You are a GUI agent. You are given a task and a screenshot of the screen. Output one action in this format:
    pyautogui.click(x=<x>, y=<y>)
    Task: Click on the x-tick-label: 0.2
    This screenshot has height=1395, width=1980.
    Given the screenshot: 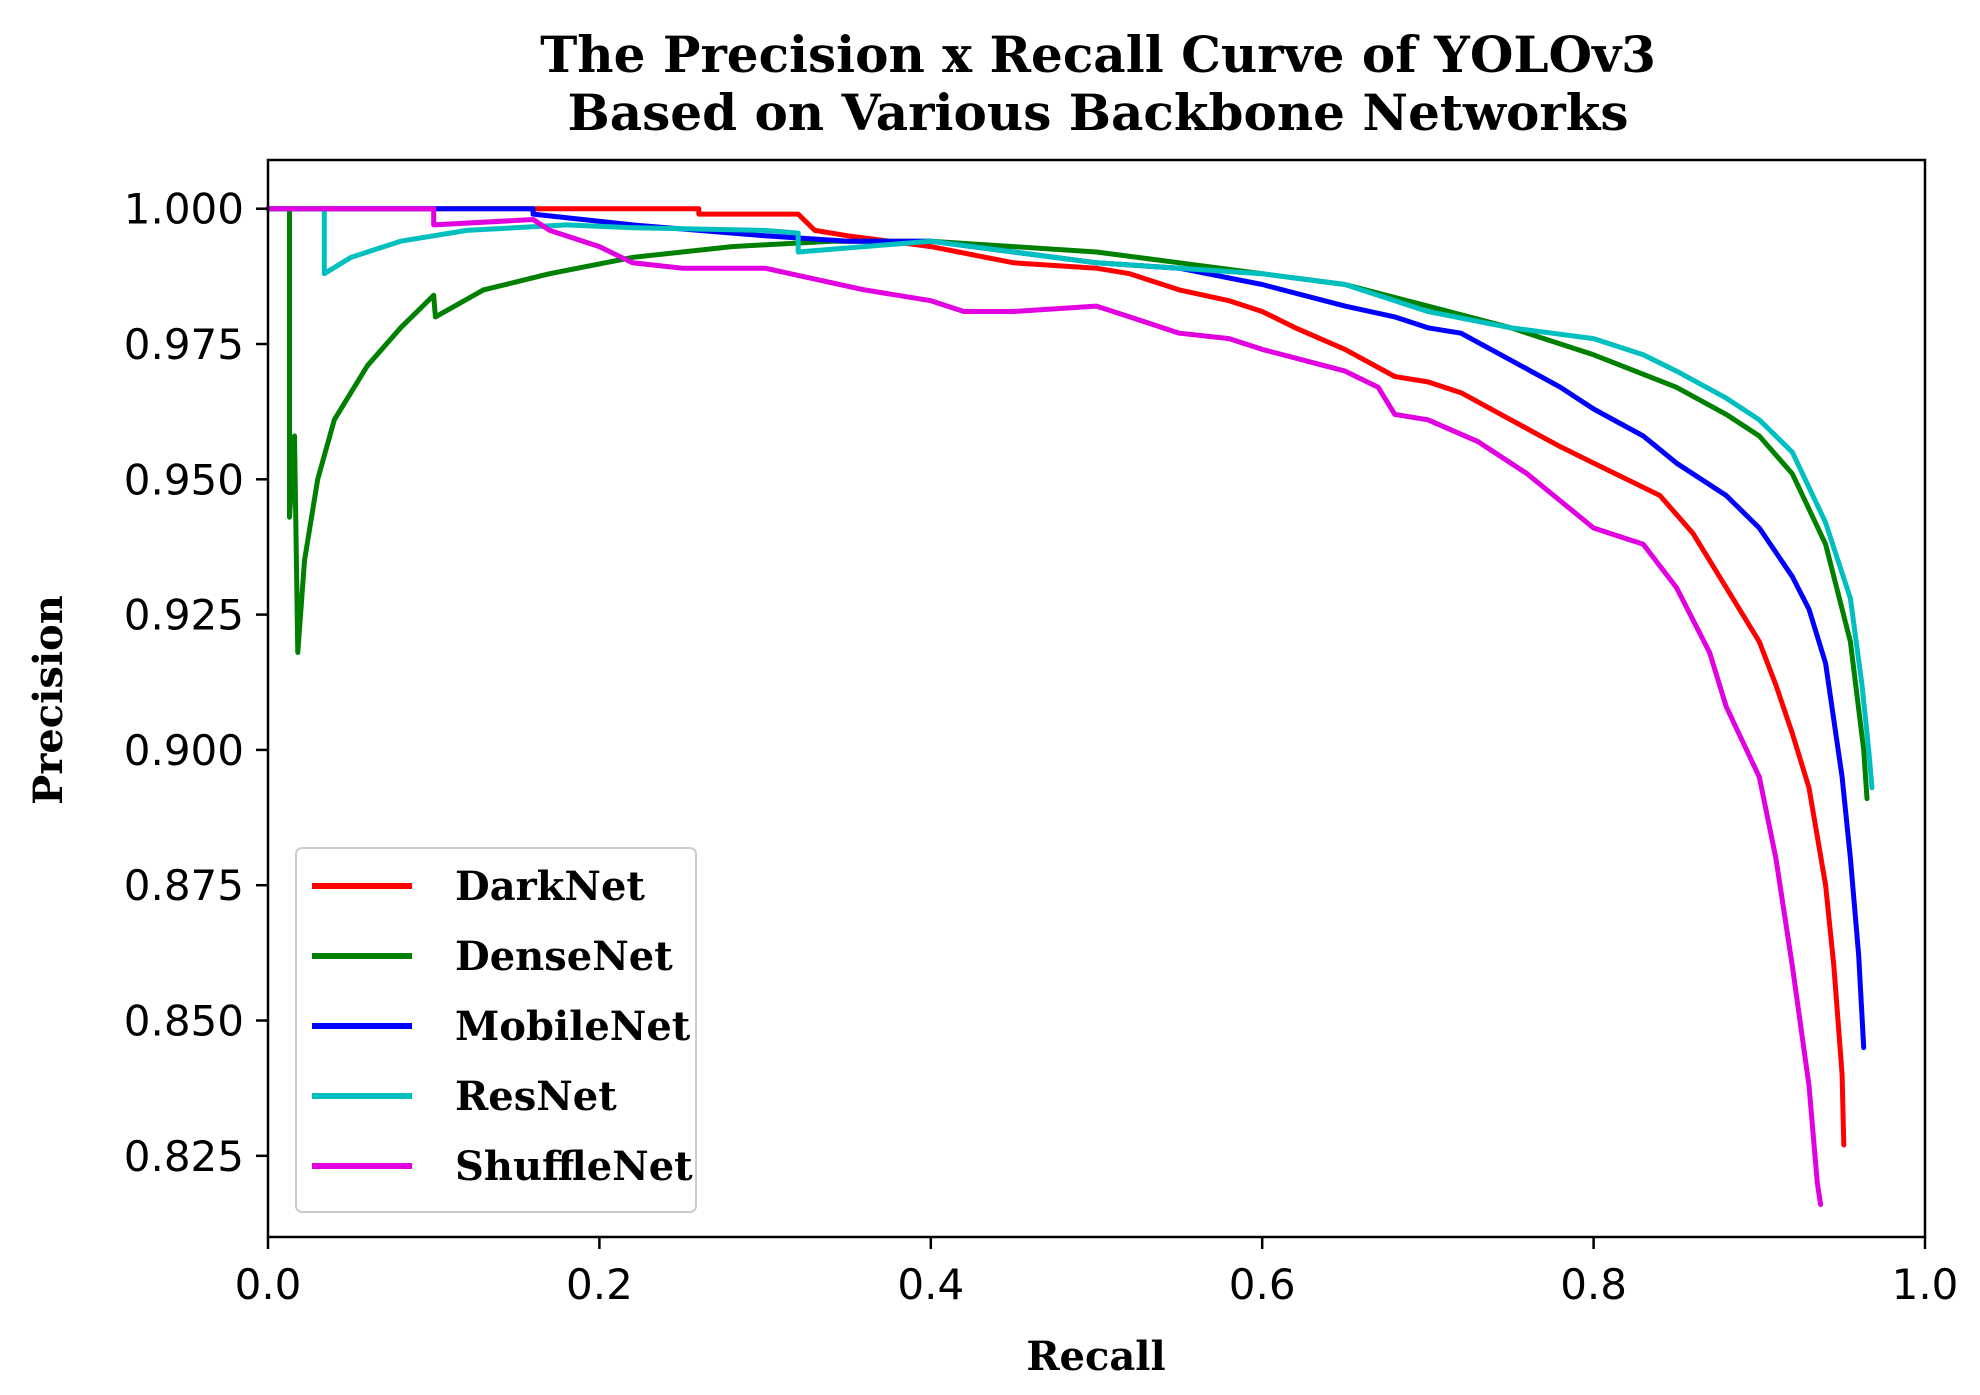 What is the action you would take?
    pyautogui.click(x=599, y=1284)
    